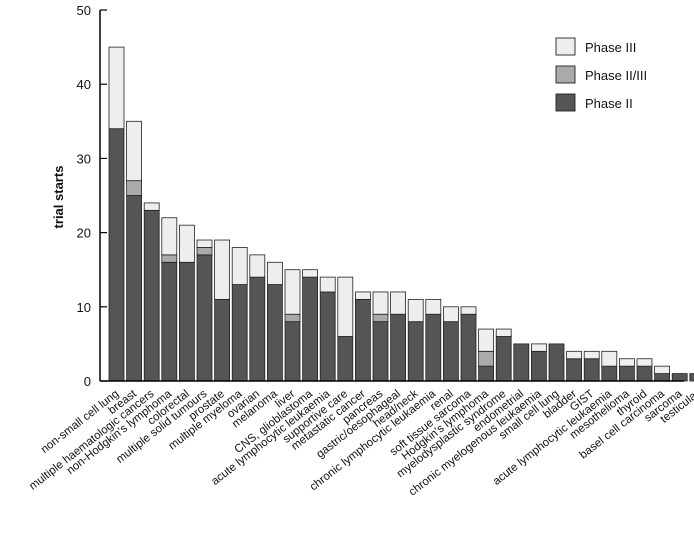 The height and width of the screenshot is (544, 694). I want to click on y-tick-label: 10, so click(84, 307).